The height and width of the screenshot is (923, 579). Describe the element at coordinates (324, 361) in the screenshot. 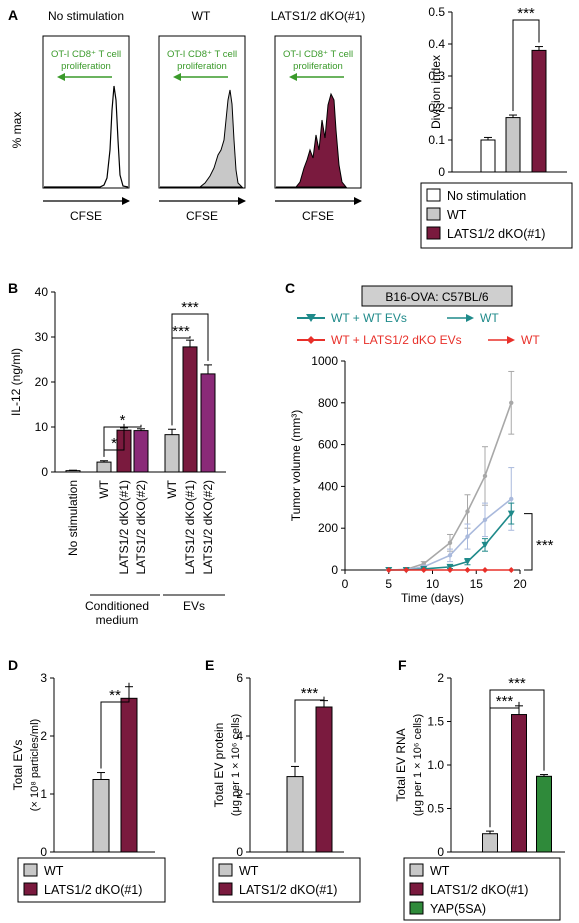

I see `y-tick-label: 1000` at that location.